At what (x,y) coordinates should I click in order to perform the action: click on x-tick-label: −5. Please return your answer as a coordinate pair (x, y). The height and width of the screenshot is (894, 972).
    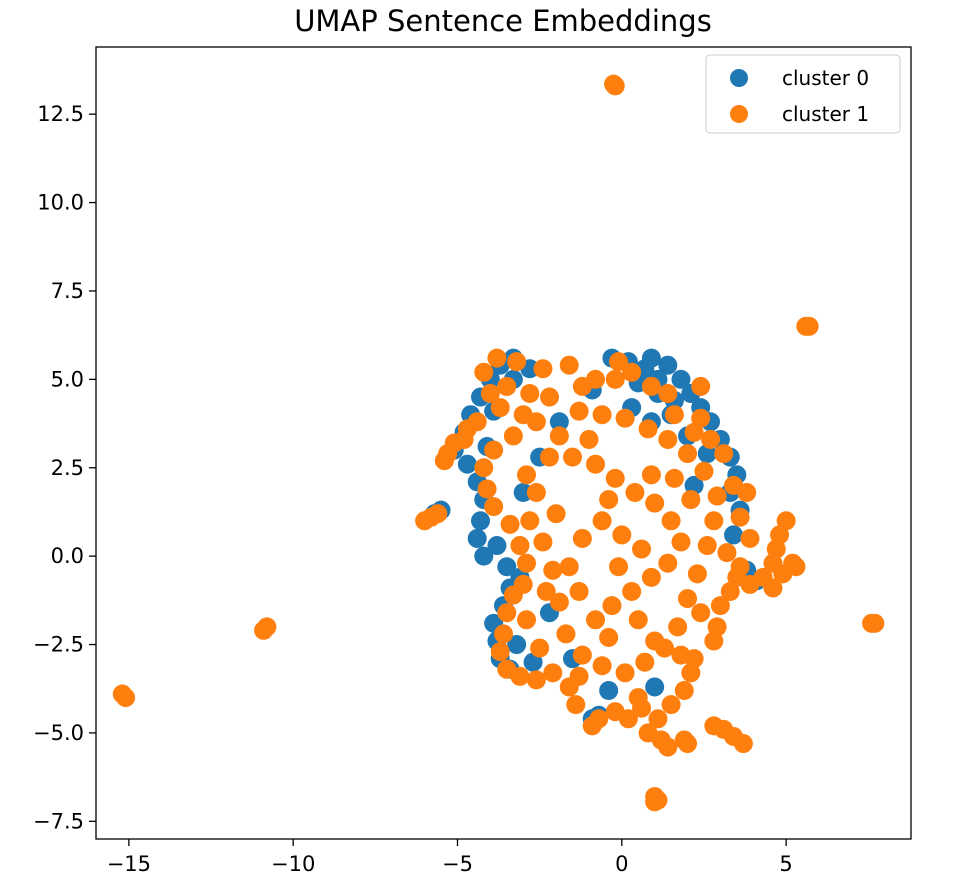
    Looking at the image, I should click on (457, 864).